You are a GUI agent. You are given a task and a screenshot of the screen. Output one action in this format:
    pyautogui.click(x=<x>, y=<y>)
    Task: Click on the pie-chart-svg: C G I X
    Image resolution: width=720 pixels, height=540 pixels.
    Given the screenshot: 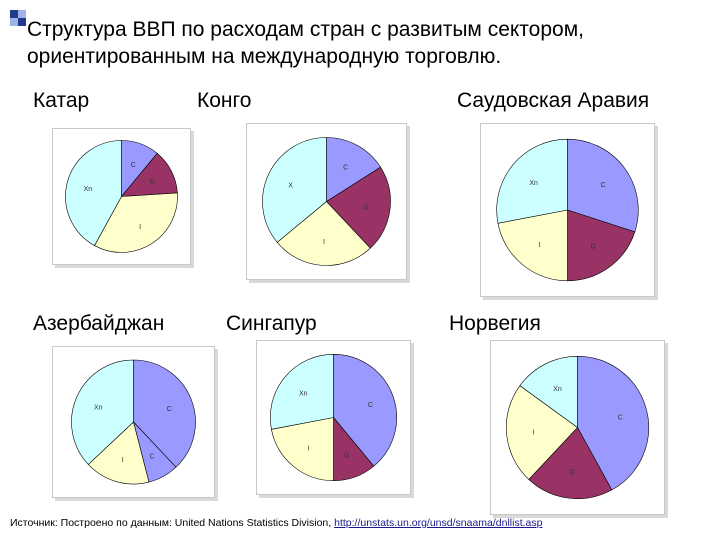 What is the action you would take?
    pyautogui.click(x=328, y=203)
    